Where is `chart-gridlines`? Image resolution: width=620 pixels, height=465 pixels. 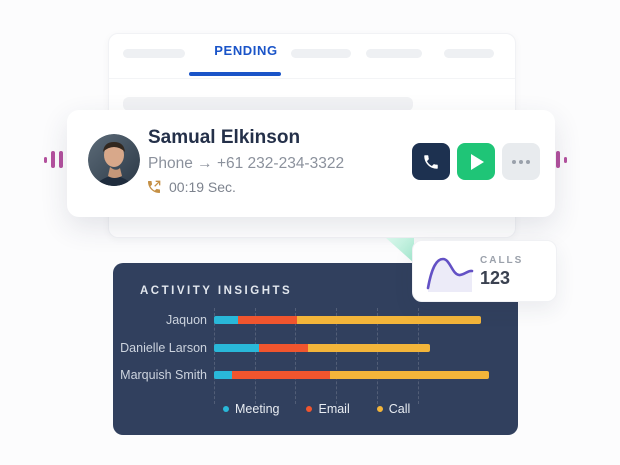
chart-gridlines is located at coordinates (336, 356).